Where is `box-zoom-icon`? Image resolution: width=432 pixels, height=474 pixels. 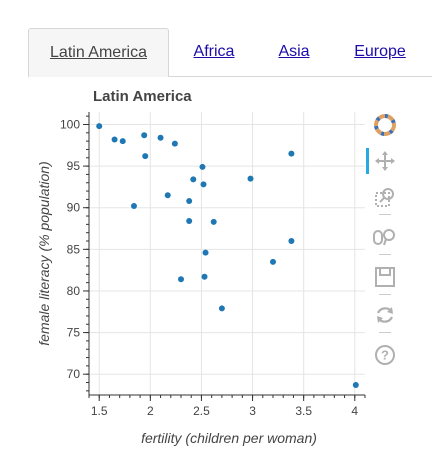
box-zoom-icon is located at coordinates (385, 197).